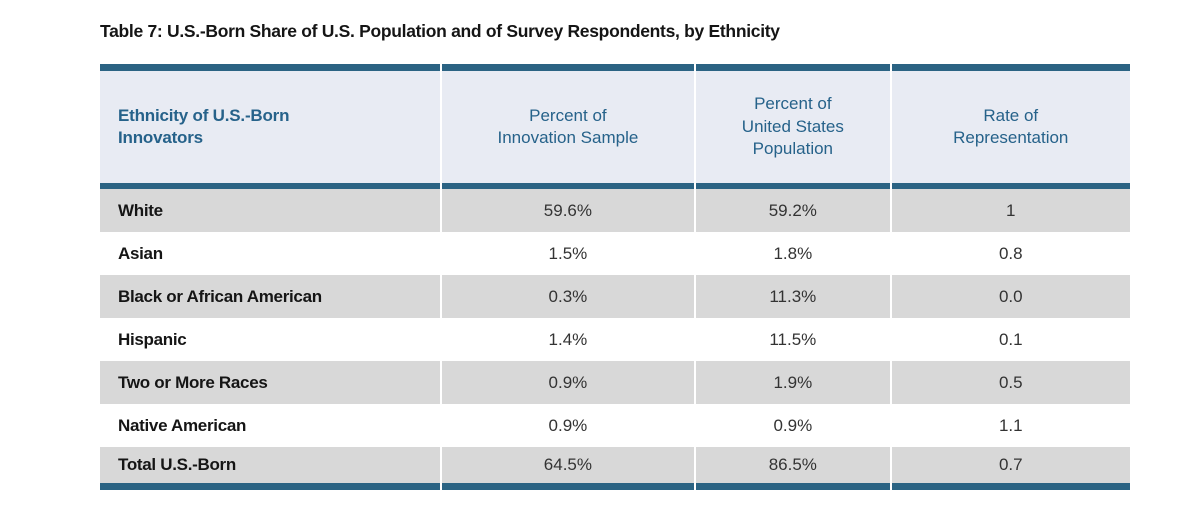 The image size is (1179, 511). Describe the element at coordinates (1010, 468) in the screenshot. I see `cell-rate: 0.7` at that location.